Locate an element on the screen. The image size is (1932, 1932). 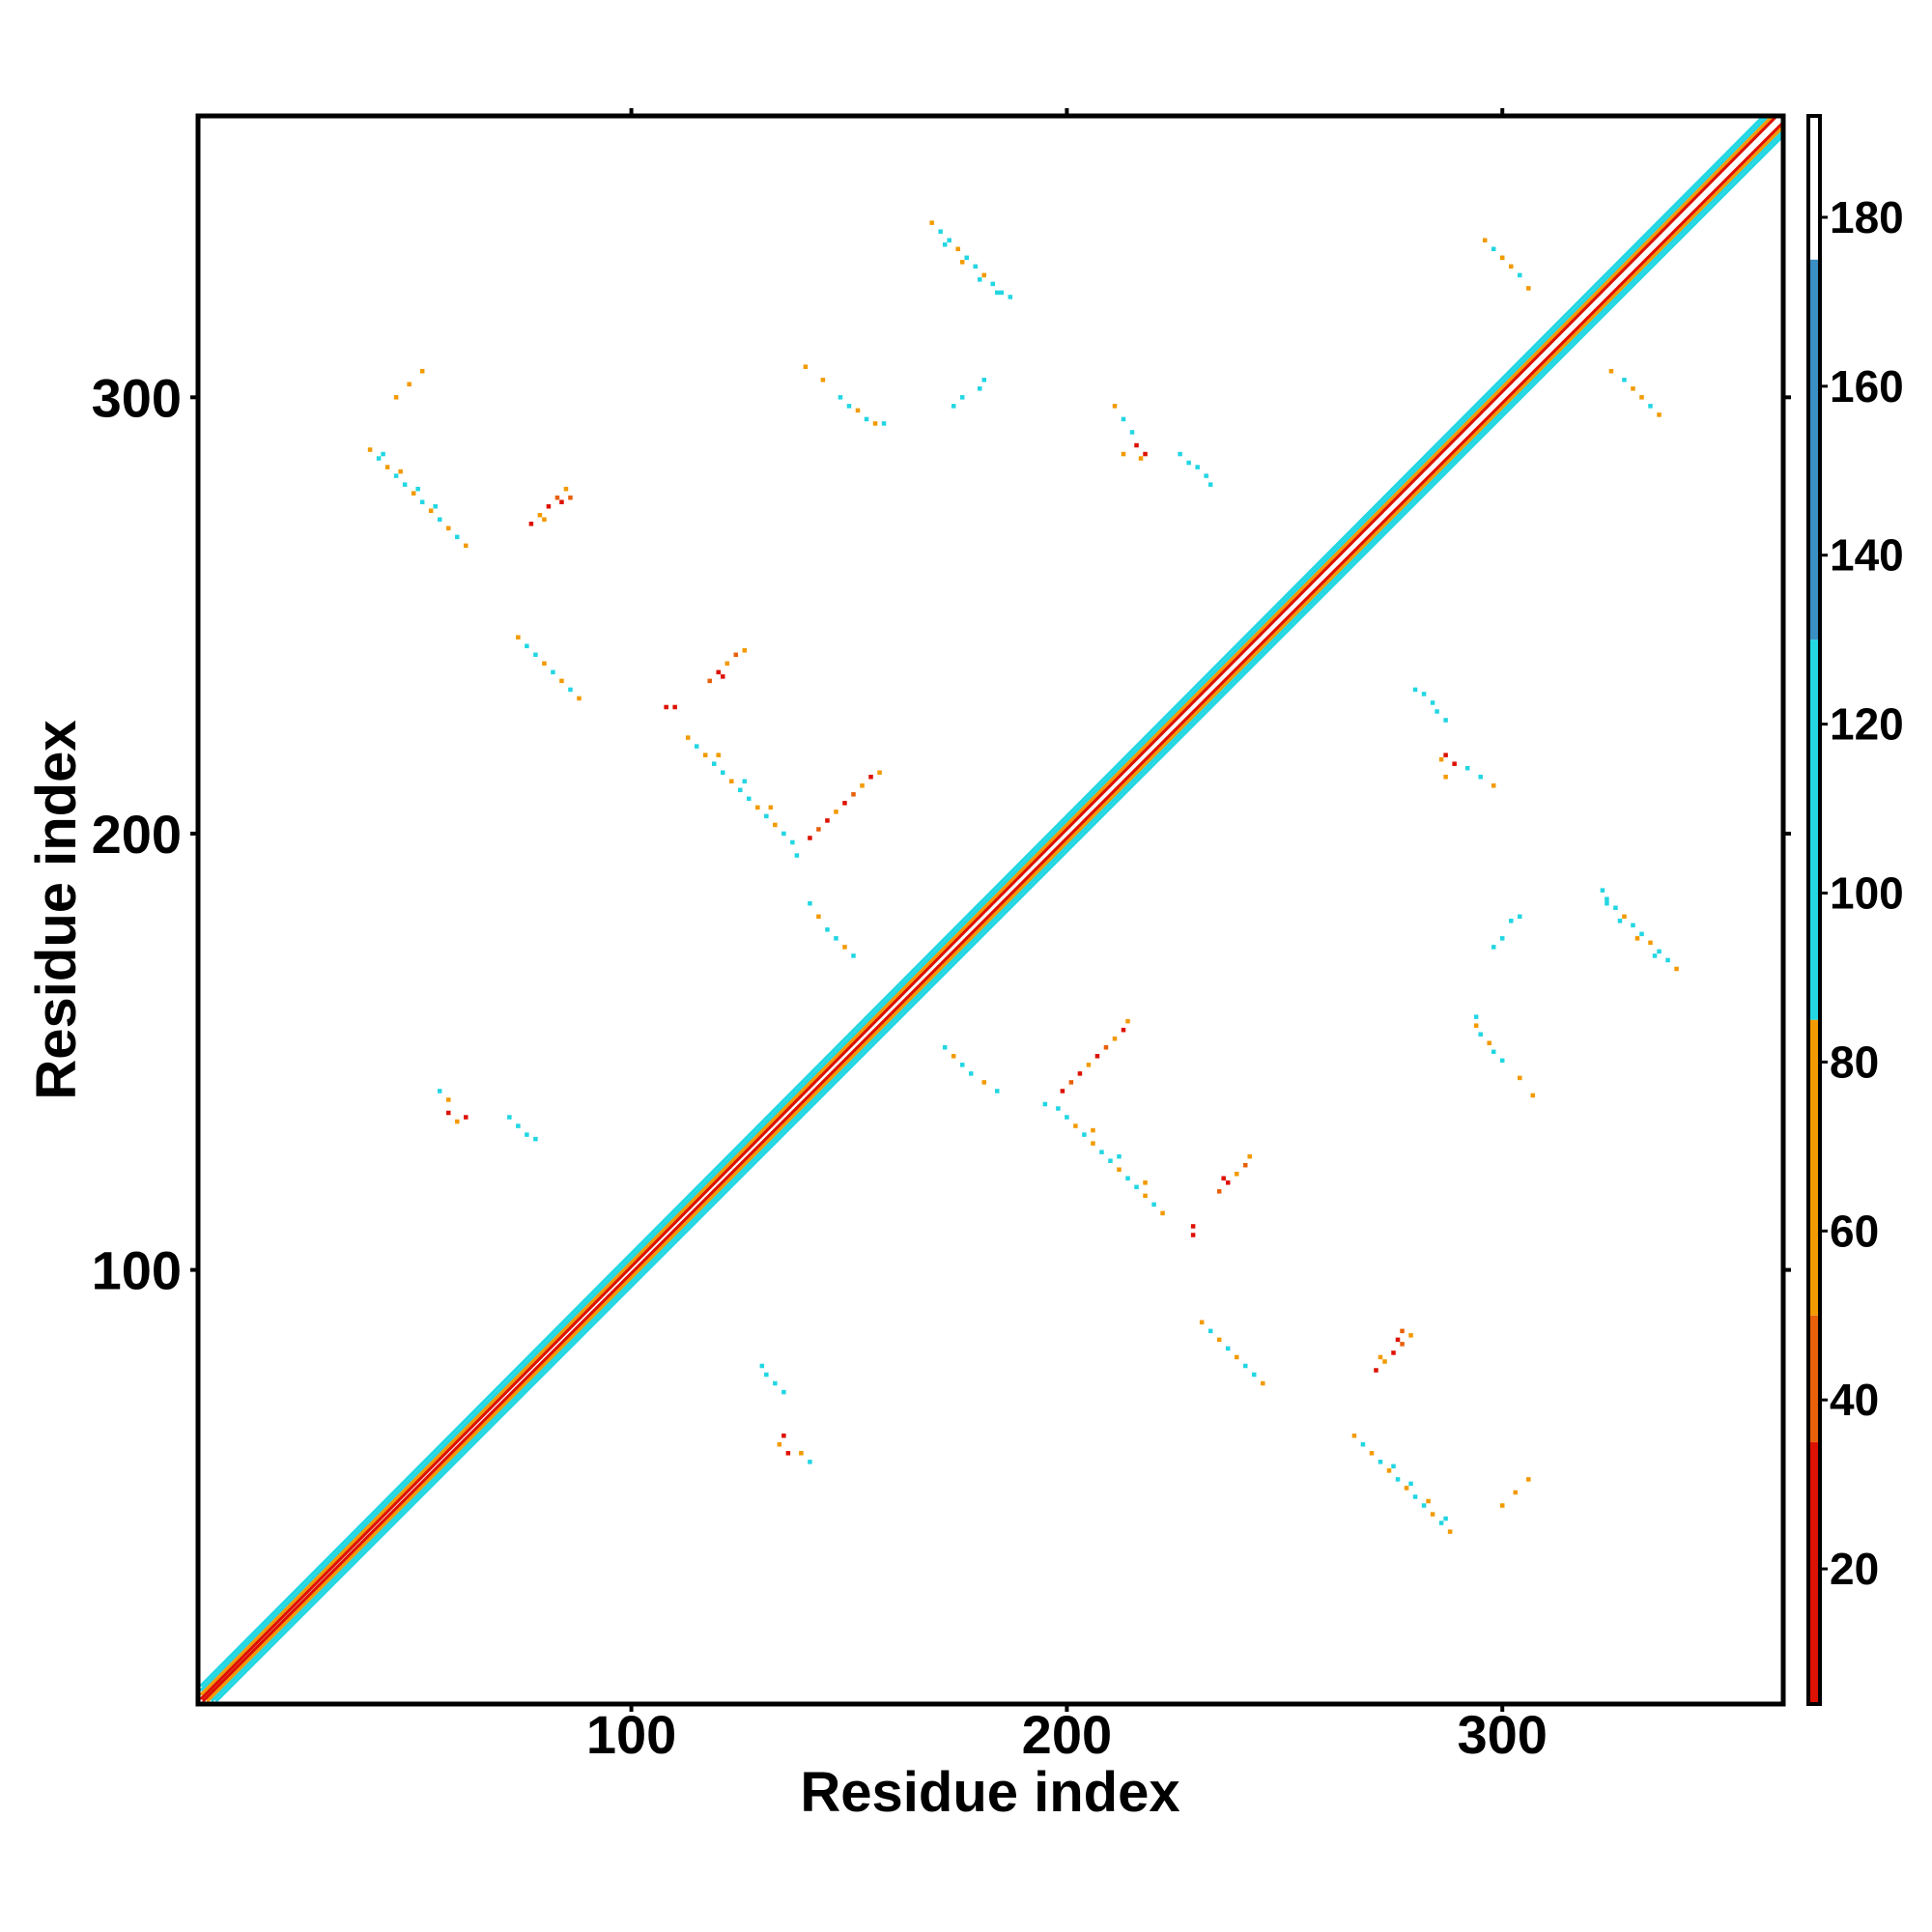
y-tick-label: 300 is located at coordinates (137, 397).